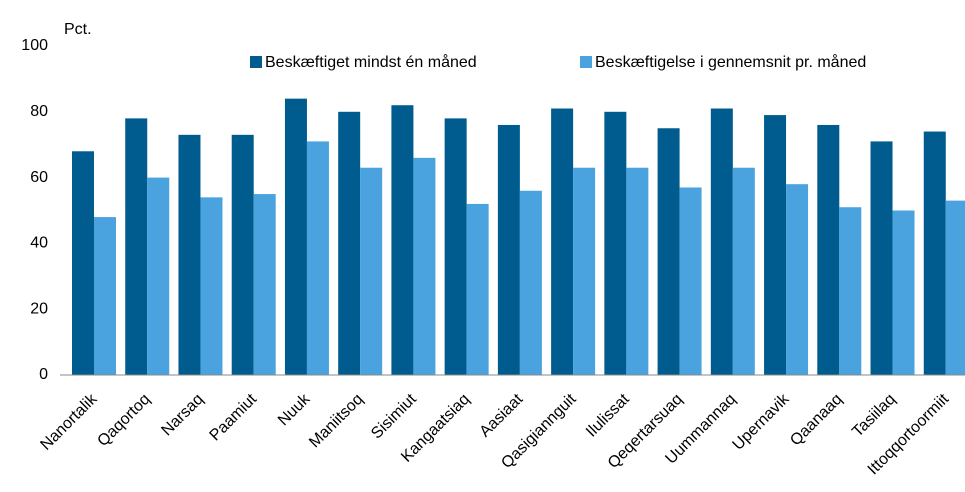 The height and width of the screenshot is (492, 965). What do you see at coordinates (762, 422) in the screenshot?
I see `x-tick-label: Upernavik` at bounding box center [762, 422].